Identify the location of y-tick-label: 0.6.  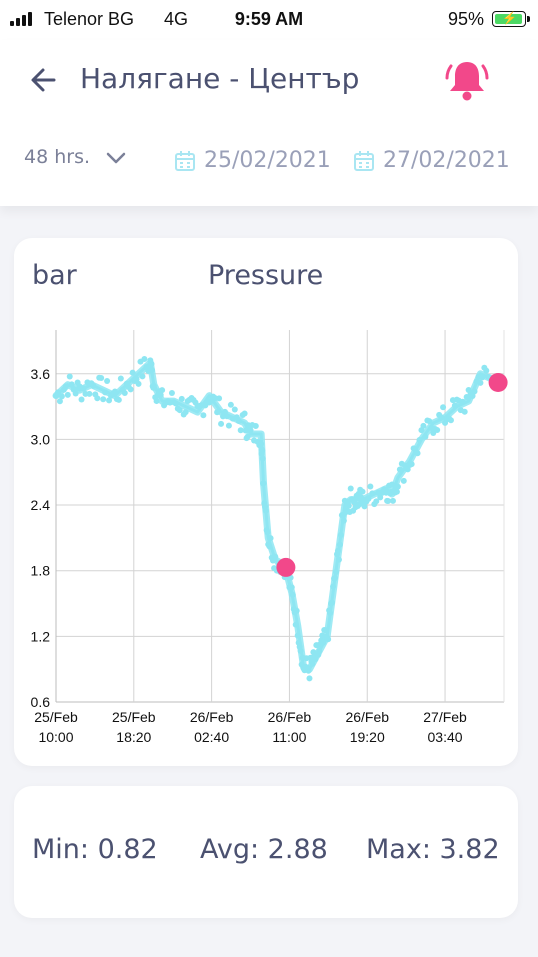
(41, 702).